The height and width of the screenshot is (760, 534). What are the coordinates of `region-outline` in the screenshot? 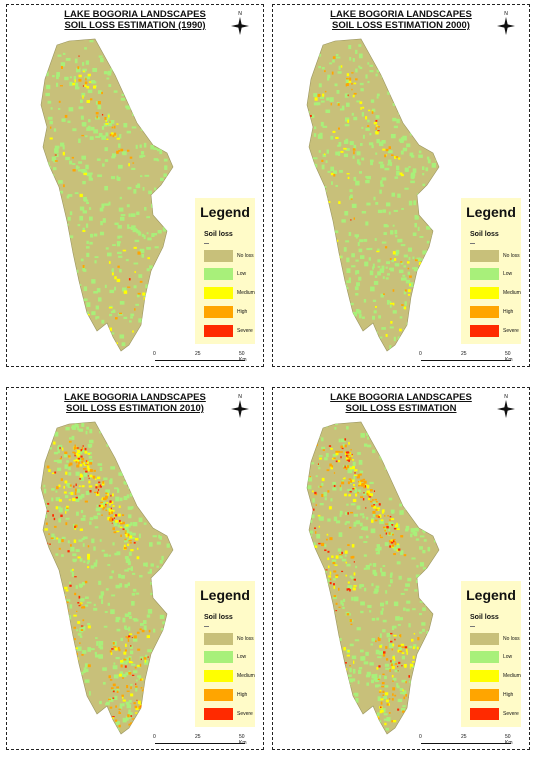 It's located at (107, 195).